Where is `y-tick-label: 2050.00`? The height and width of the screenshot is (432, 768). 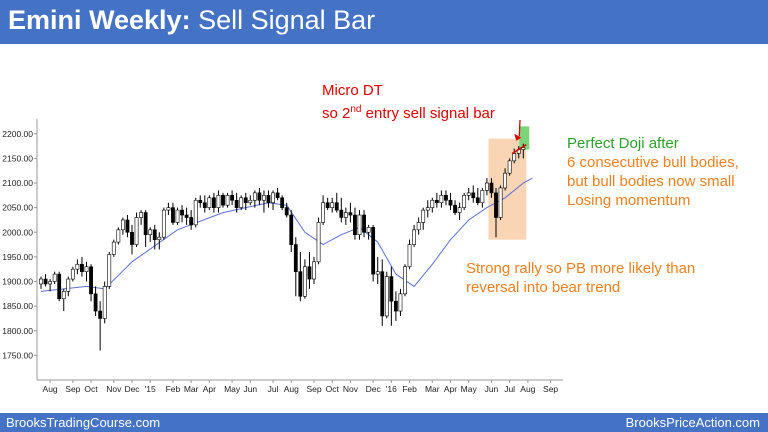 y-tick-label: 2050.00 is located at coordinates (17, 208).